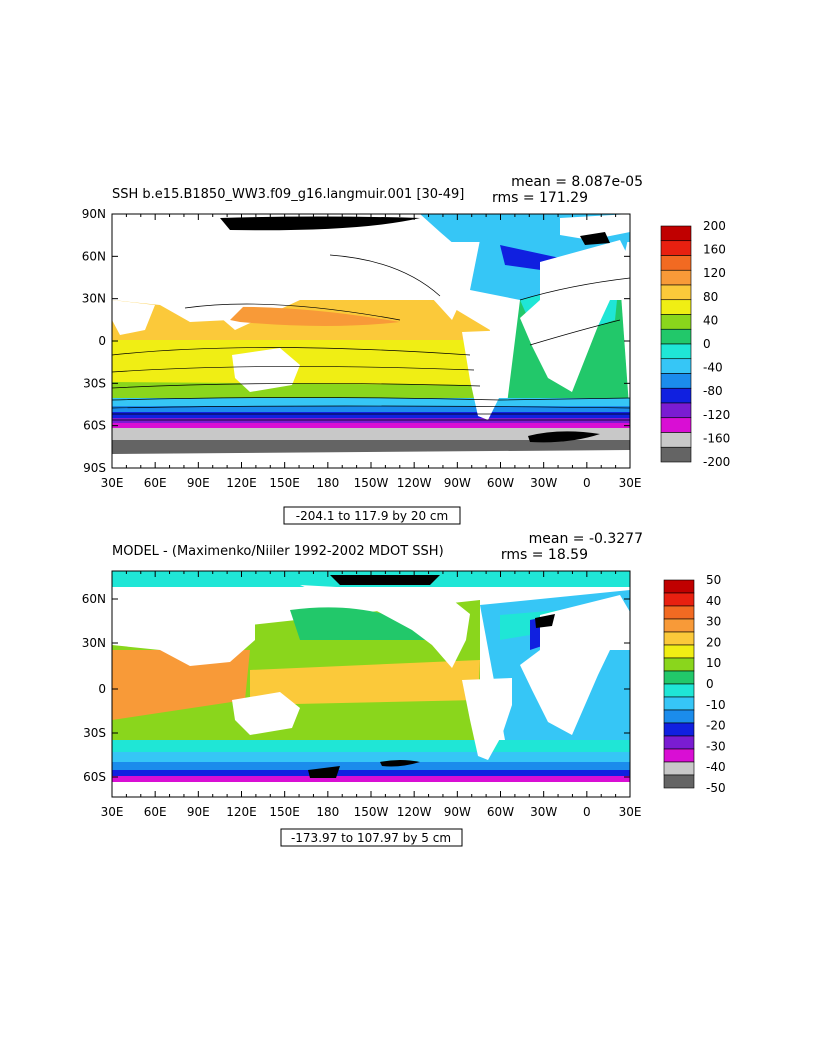  Describe the element at coordinates (716, 415) in the screenshot. I see `ssh-colorbar-label: -120` at that location.